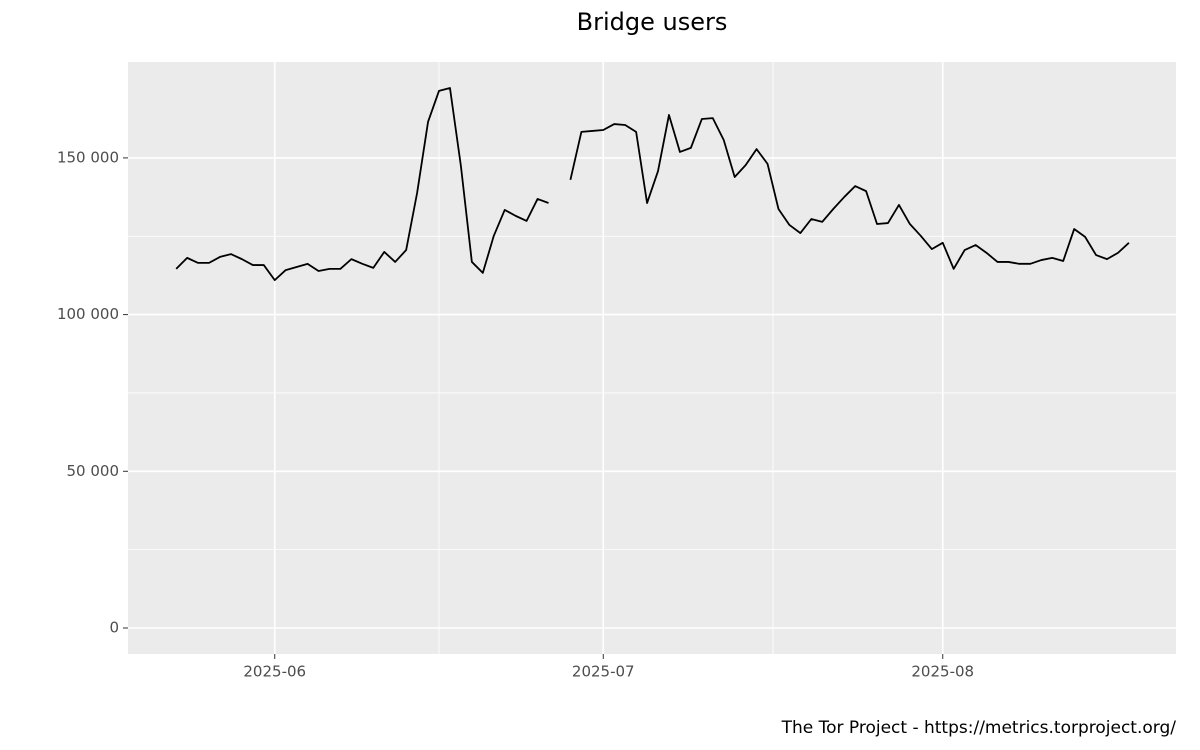  I want to click on y-tick-label: 0, so click(114, 627).